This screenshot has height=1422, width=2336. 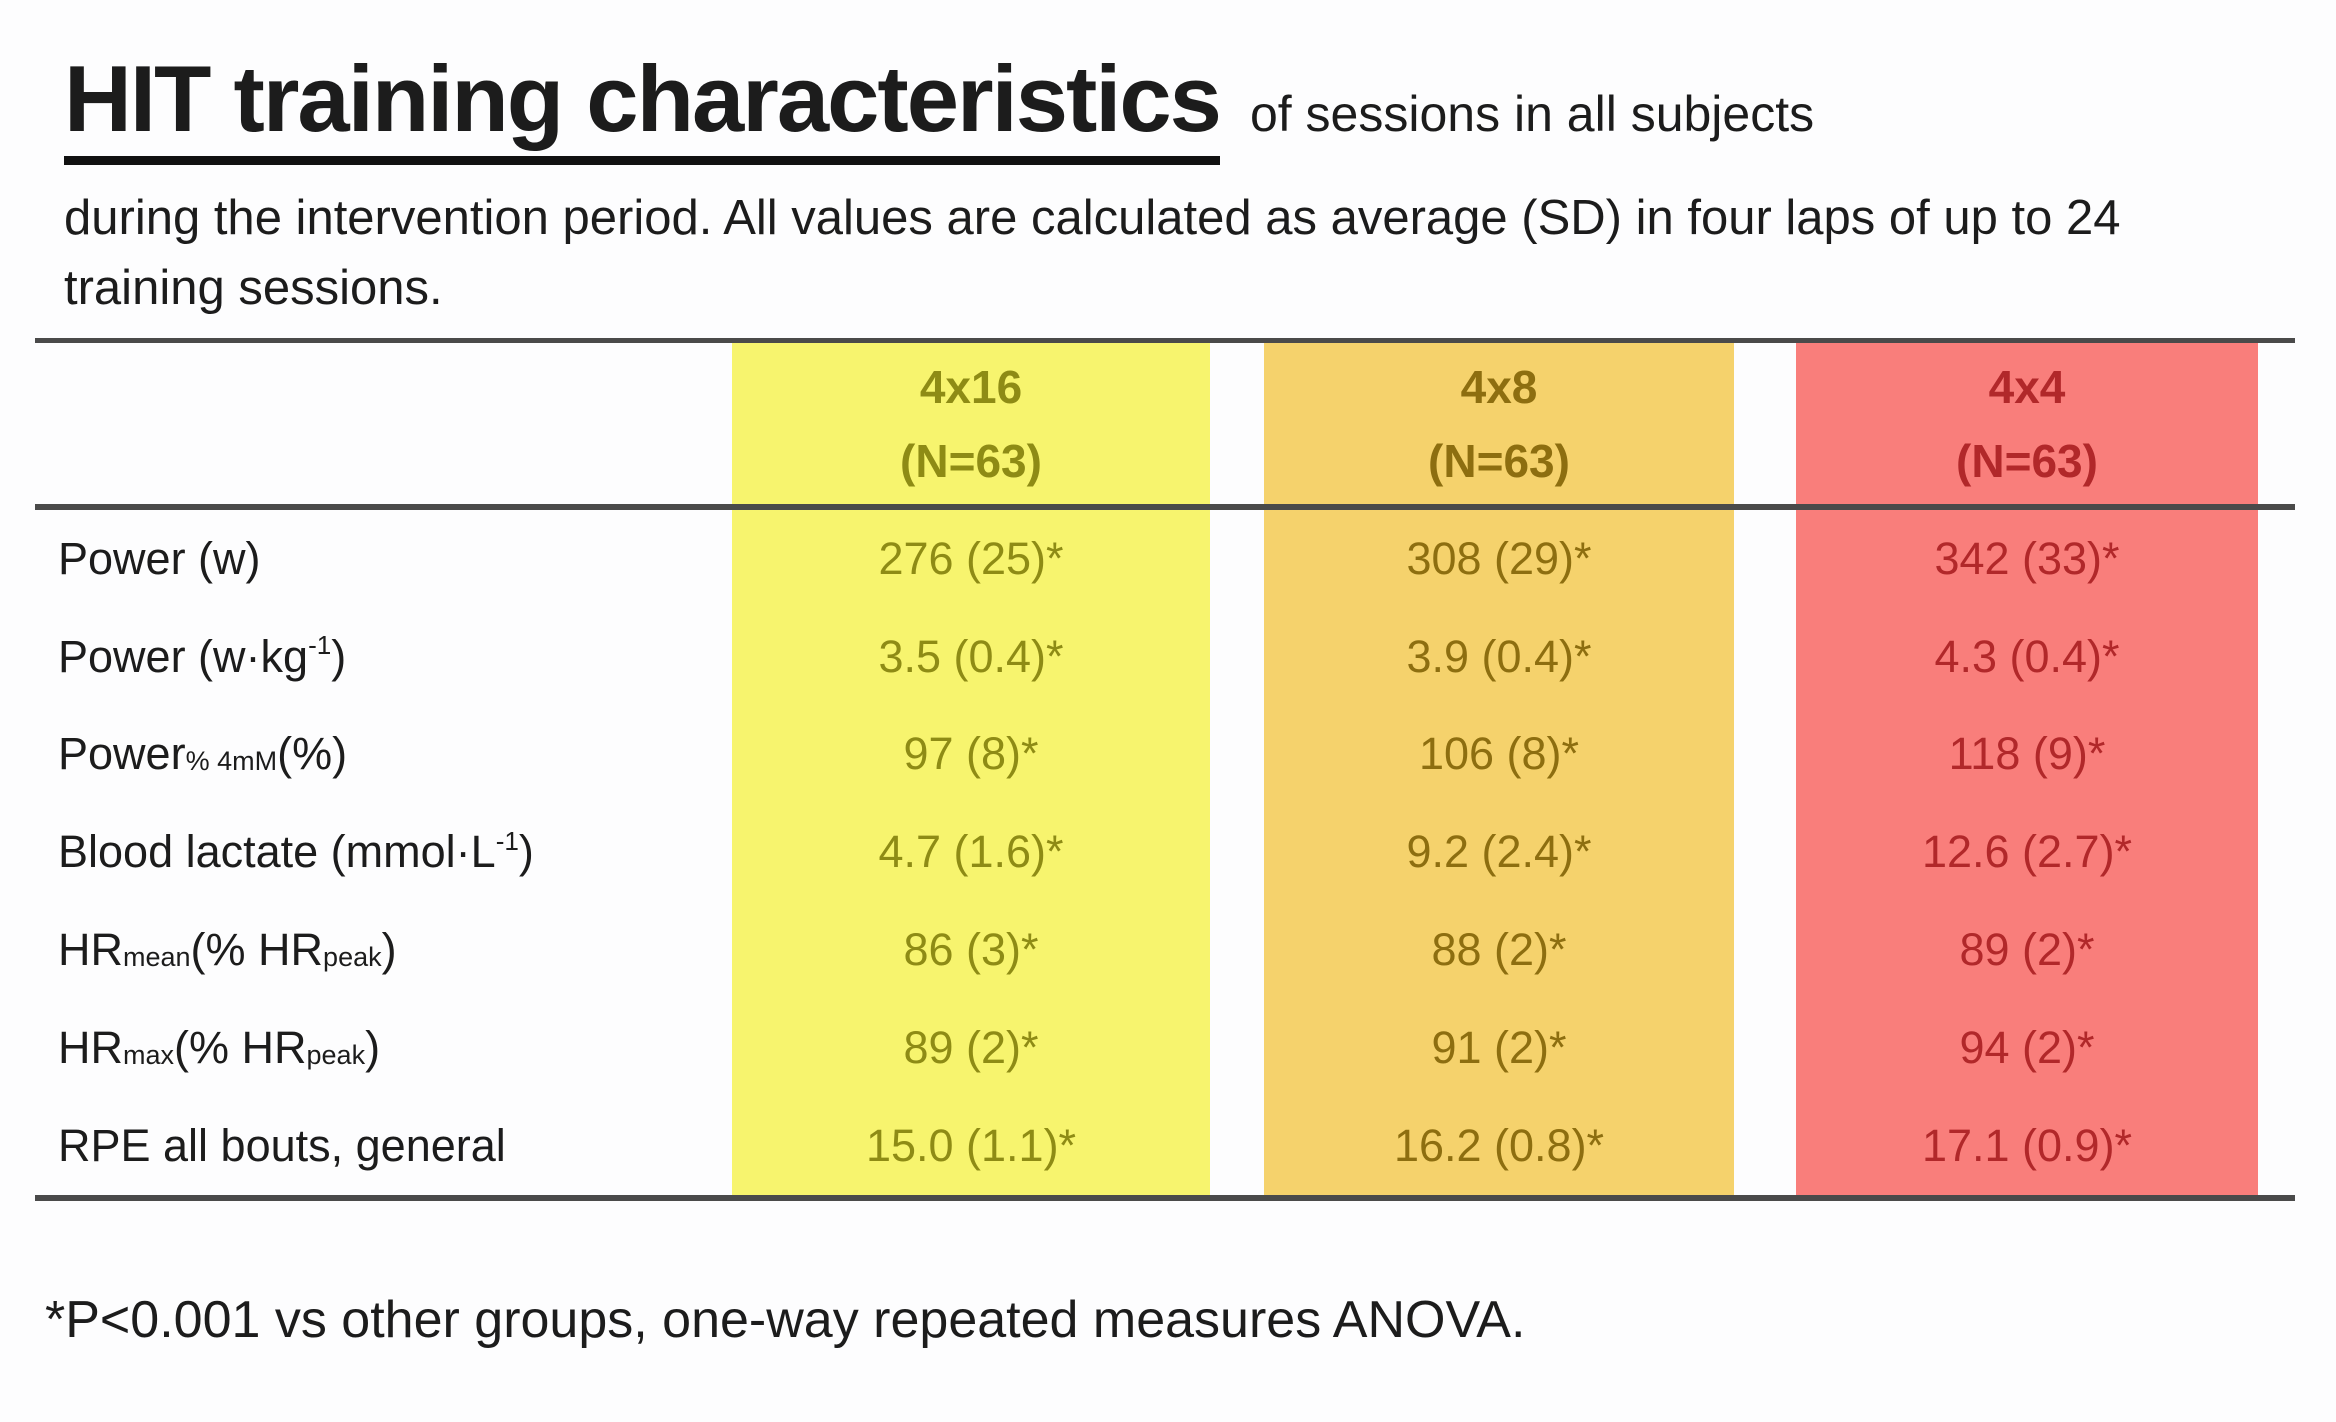 I want to click on header-tail, so click(x=2276, y=426).